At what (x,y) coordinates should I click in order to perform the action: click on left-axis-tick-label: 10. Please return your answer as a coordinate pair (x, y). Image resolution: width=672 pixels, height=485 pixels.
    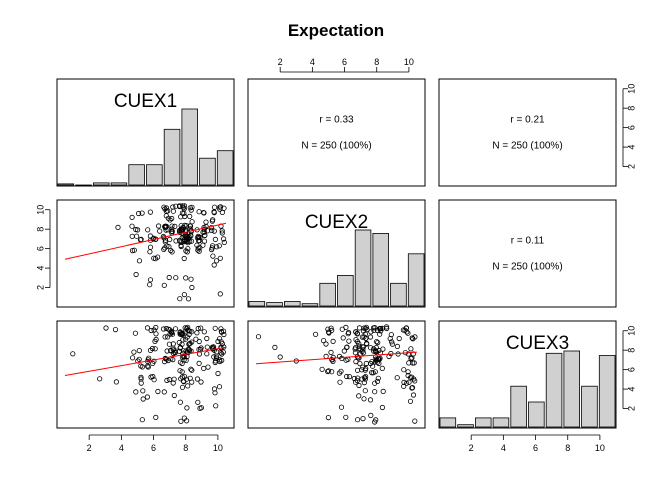
    Looking at the image, I should click on (40, 210).